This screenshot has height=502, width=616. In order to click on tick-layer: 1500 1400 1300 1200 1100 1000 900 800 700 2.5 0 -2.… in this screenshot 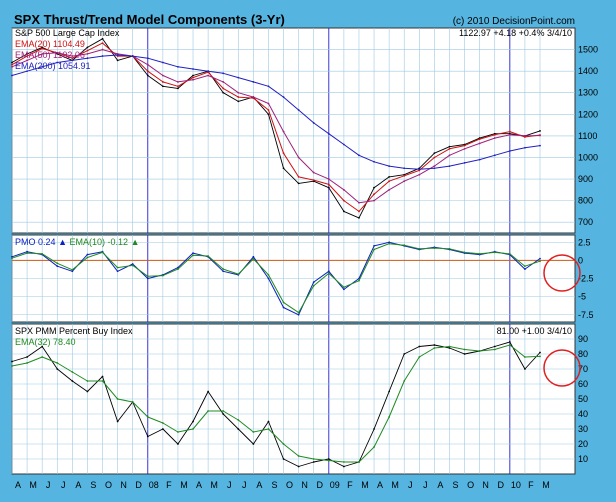, I will do `click(588, 254)`.